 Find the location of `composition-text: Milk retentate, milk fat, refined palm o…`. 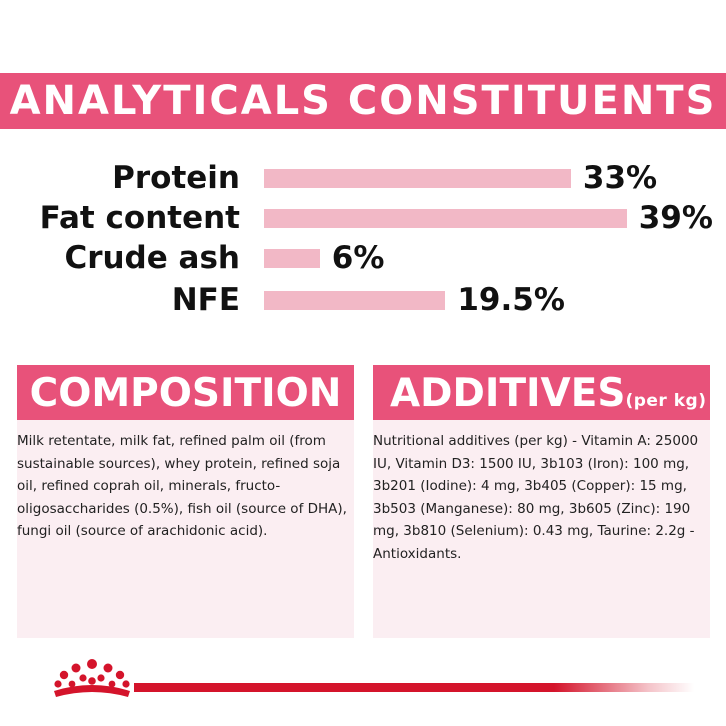

composition-text: Milk retentate, milk fat, refined palm o… is located at coordinates (182, 486).